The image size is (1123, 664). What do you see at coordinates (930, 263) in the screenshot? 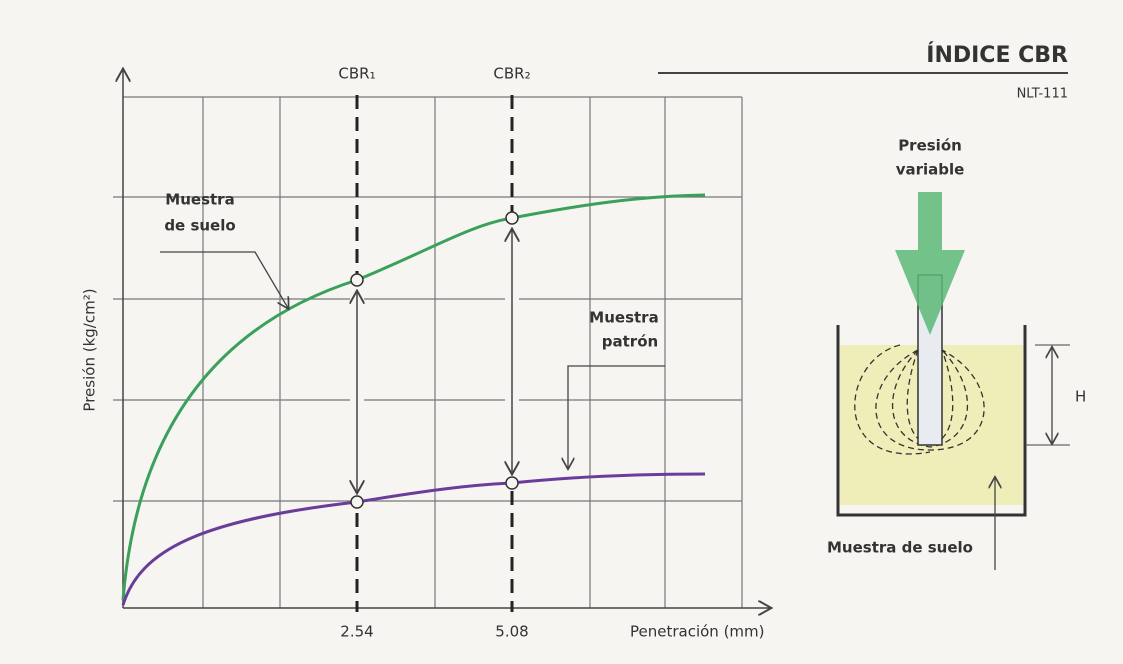
I see `load-arrow` at bounding box center [930, 263].